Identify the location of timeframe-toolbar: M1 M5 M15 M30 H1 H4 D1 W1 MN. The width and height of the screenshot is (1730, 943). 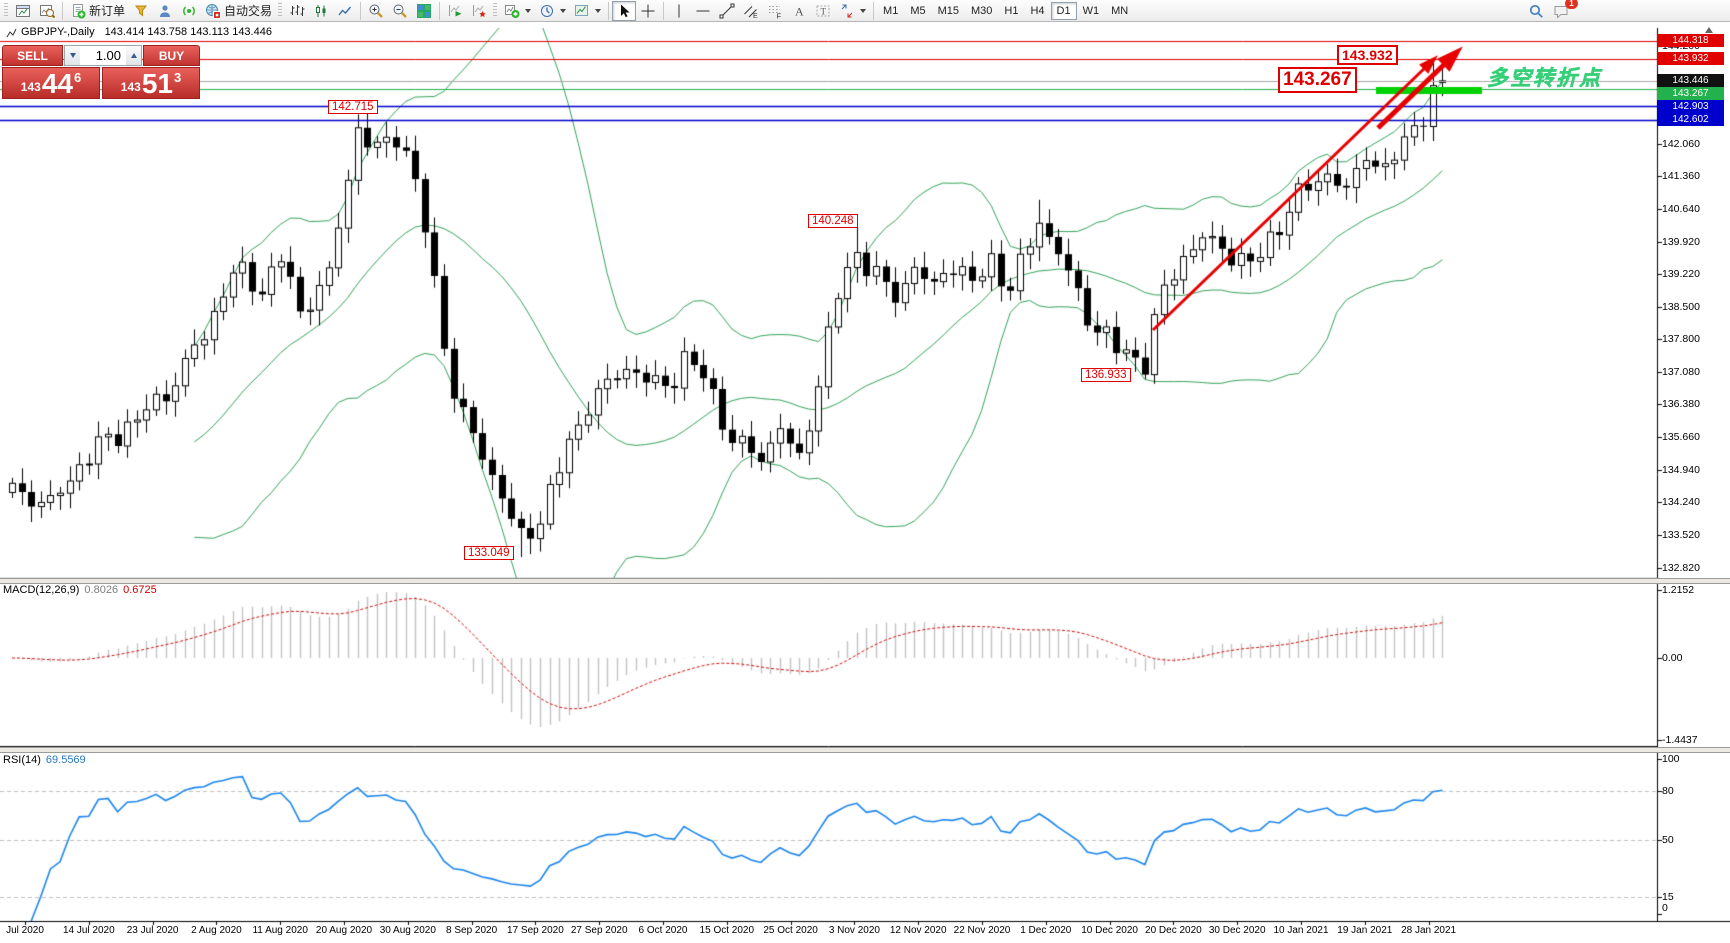
(1005, 10).